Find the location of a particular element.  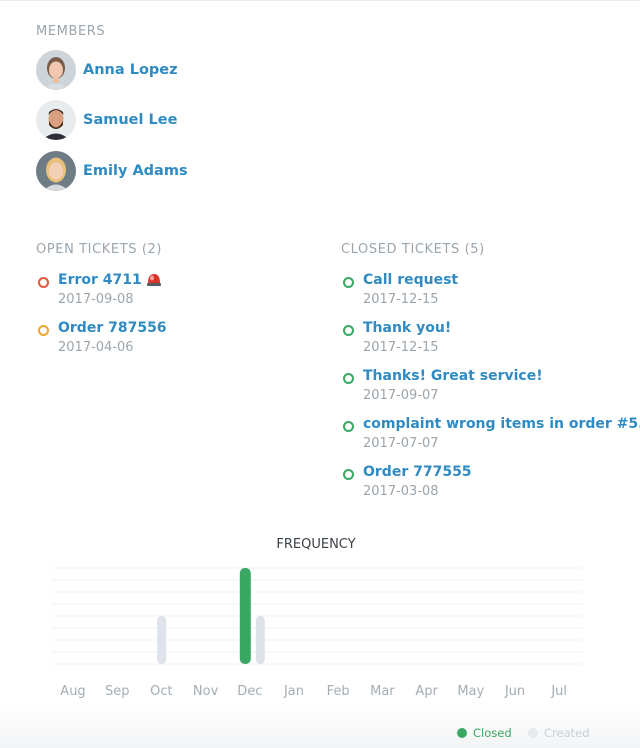

x-tick-label: Sep is located at coordinates (117, 691).